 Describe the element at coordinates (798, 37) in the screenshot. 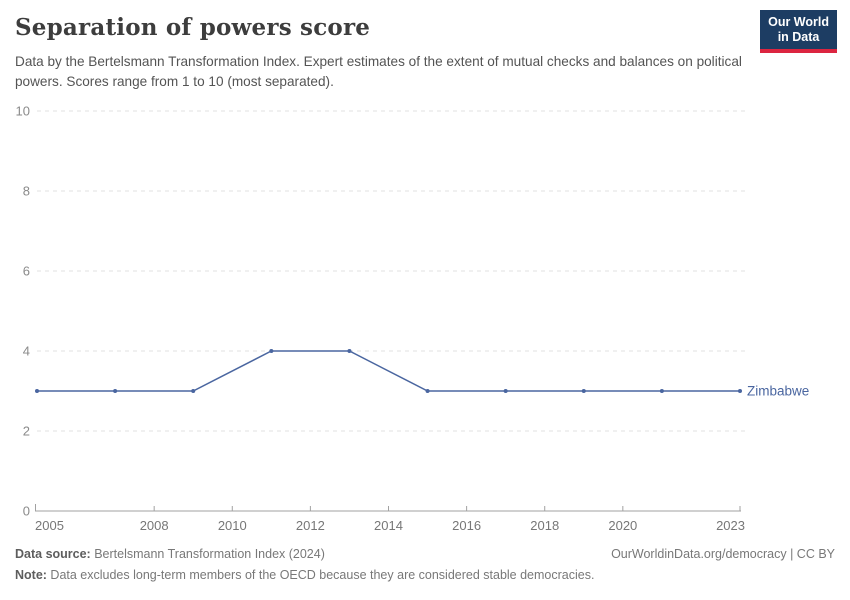

I see `owid-logo-line2: in Data` at that location.